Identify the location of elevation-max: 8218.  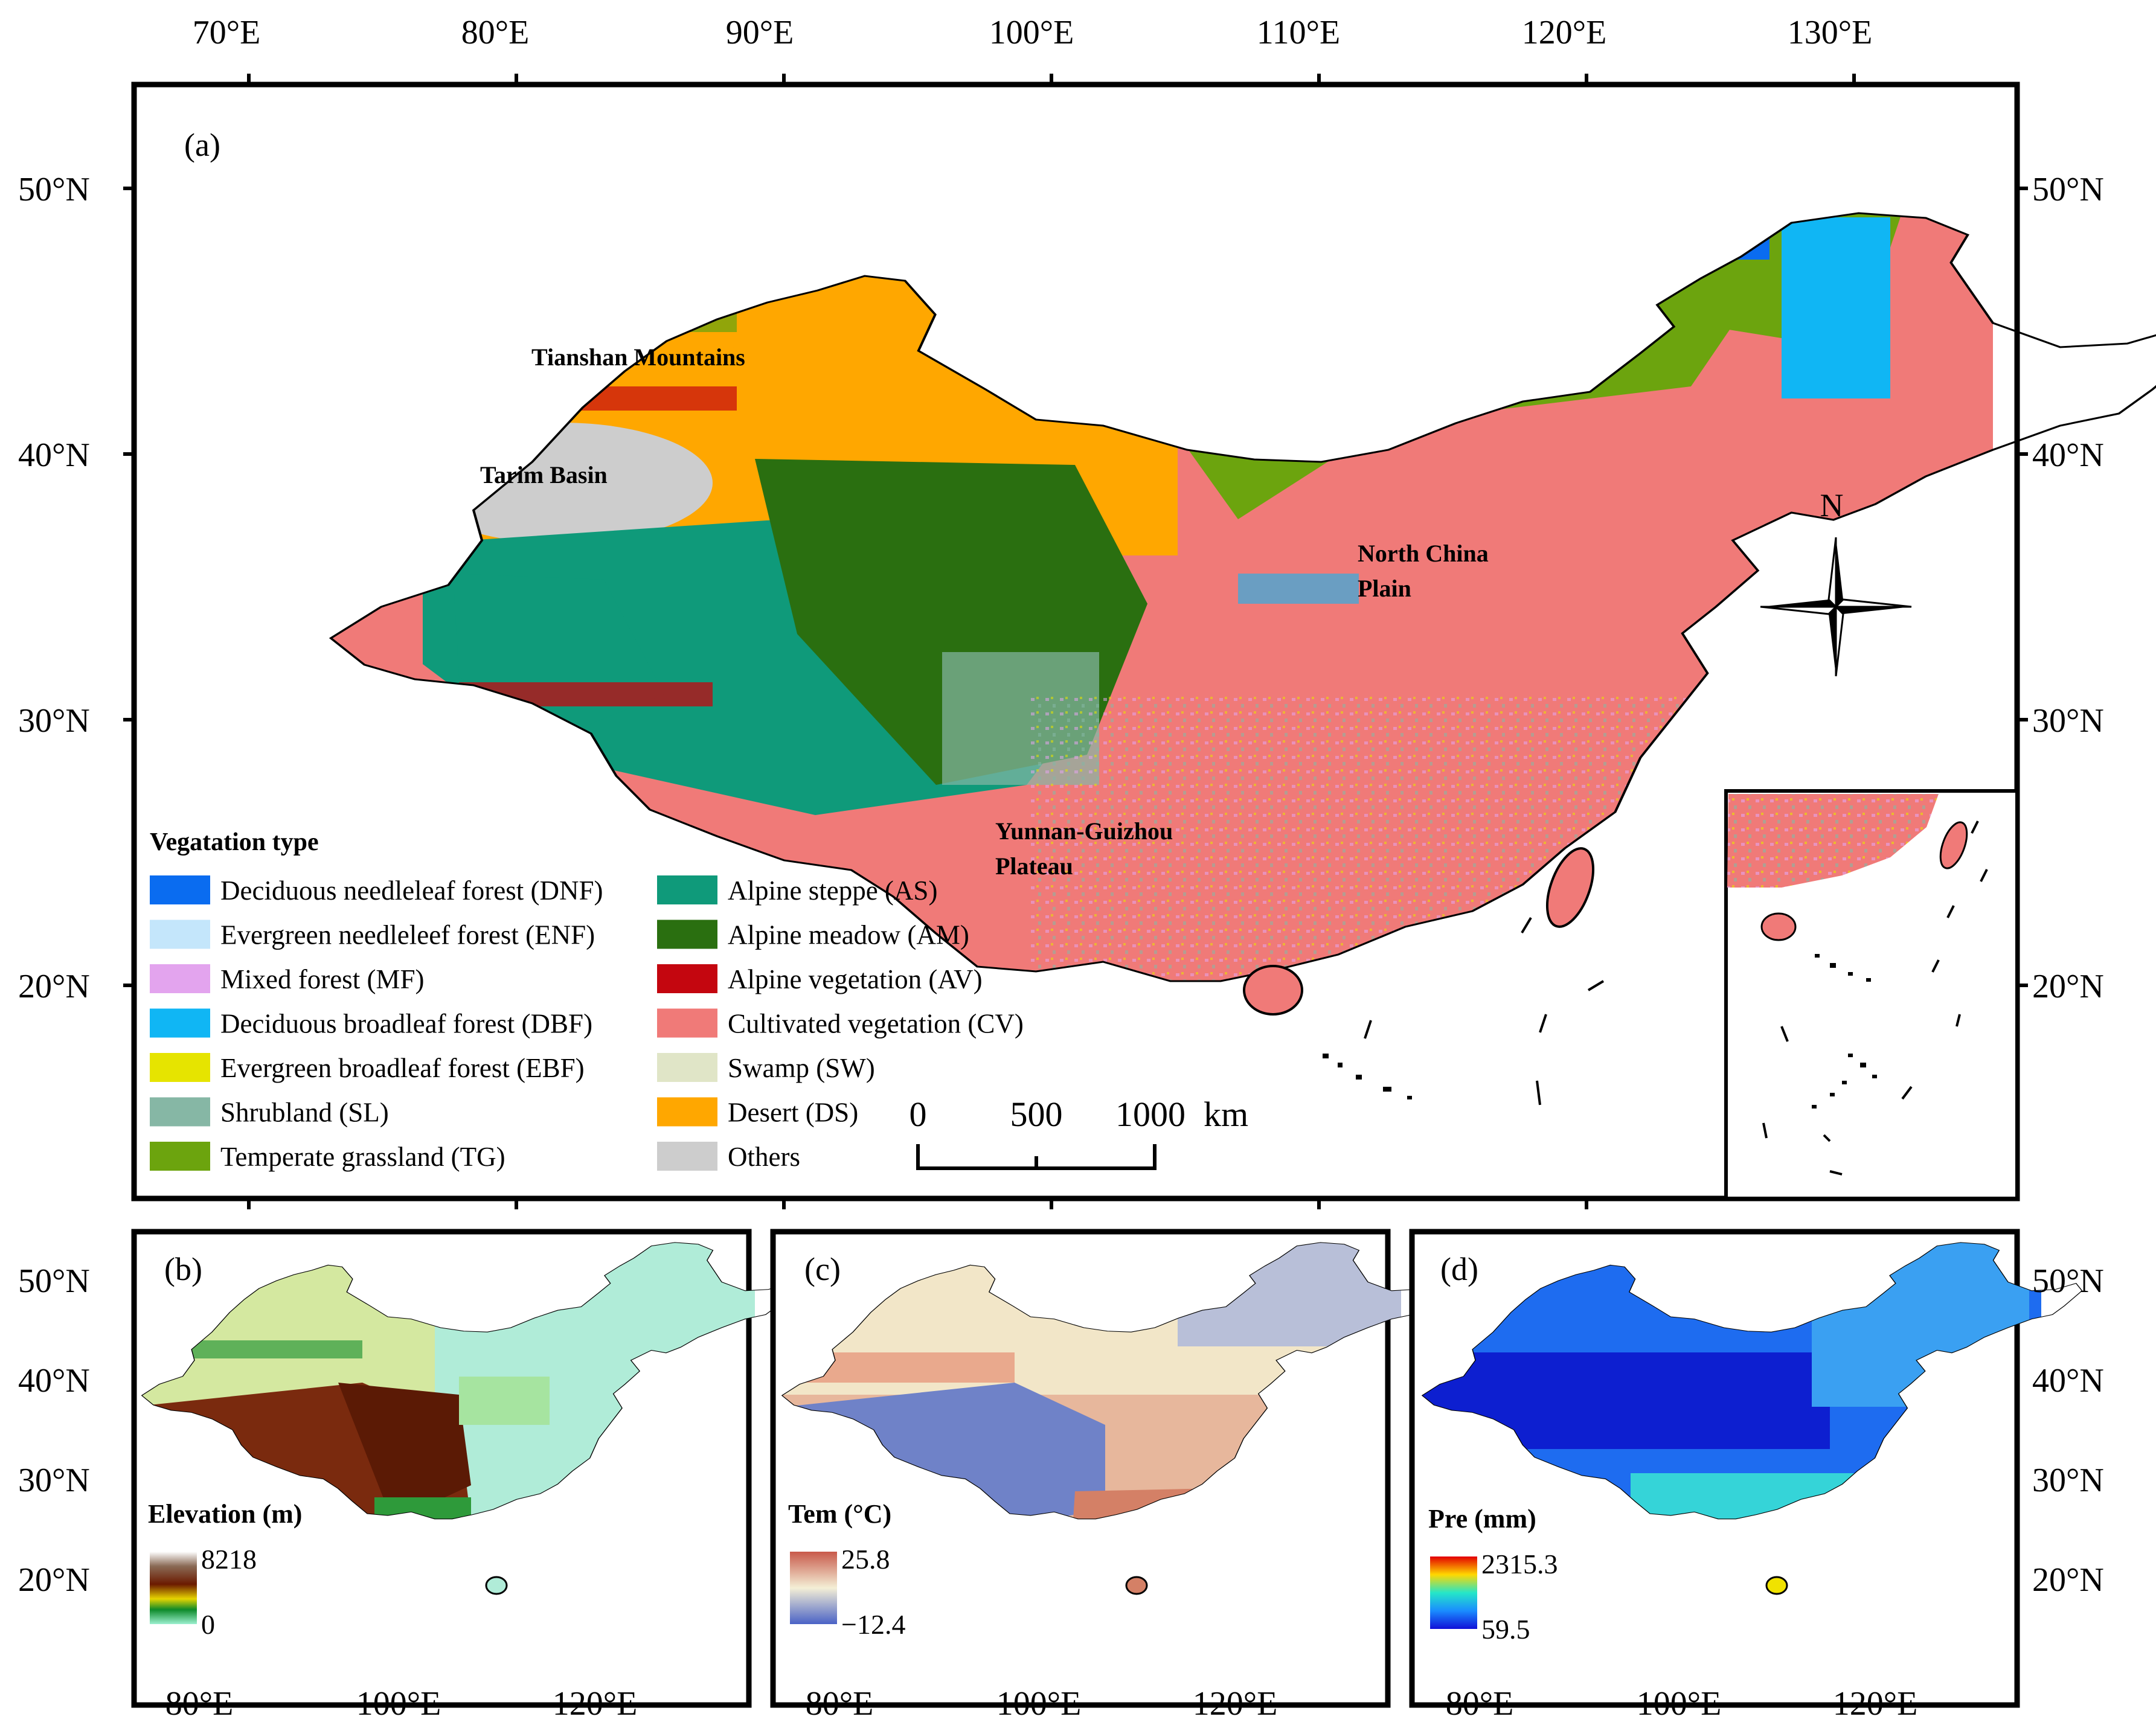
(229, 1559).